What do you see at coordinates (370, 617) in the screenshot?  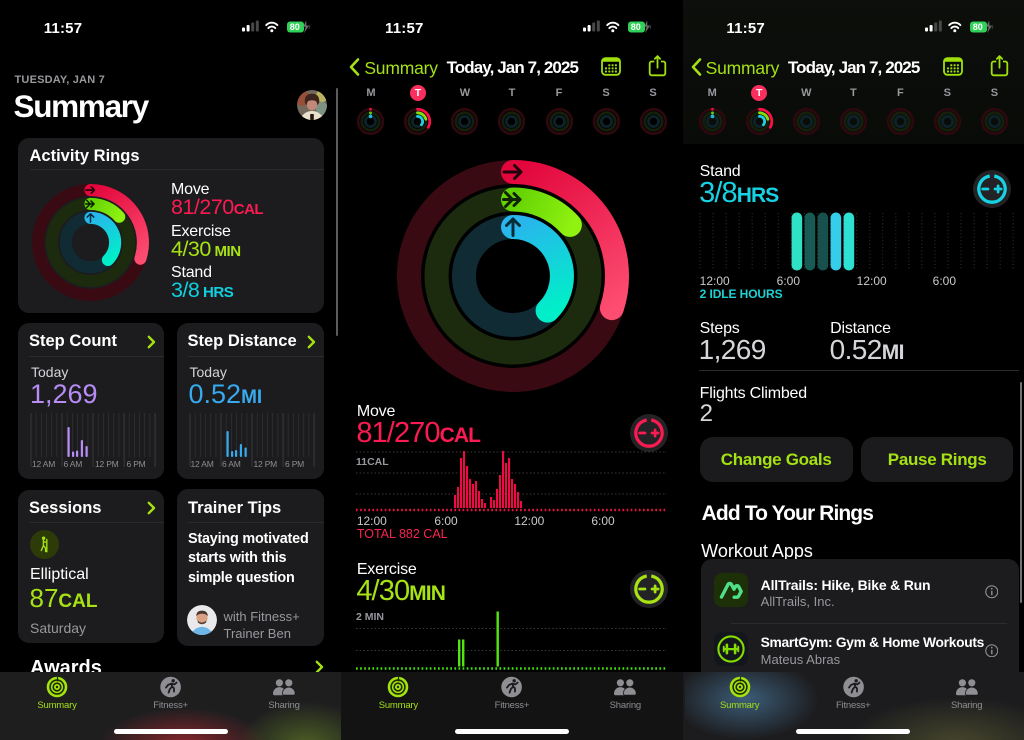 I see `svg-text: 2 MIN` at bounding box center [370, 617].